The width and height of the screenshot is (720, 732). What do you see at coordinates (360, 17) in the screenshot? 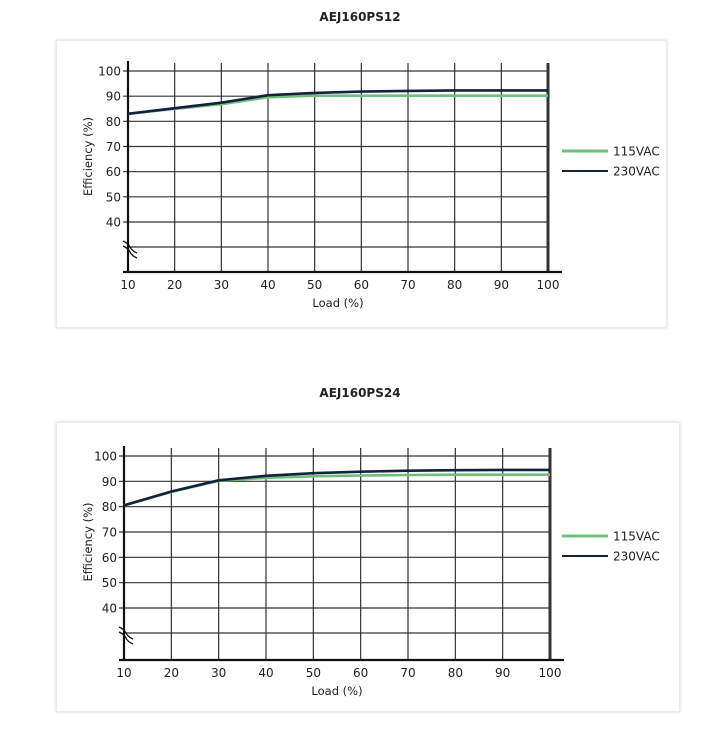
I see `chart-title-1: AEJ160PS12` at bounding box center [360, 17].